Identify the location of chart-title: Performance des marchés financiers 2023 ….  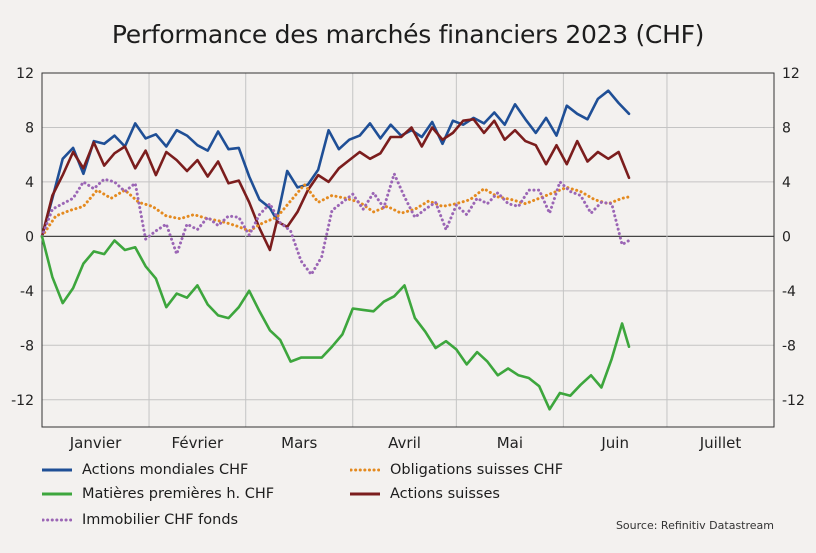
(408, 34).